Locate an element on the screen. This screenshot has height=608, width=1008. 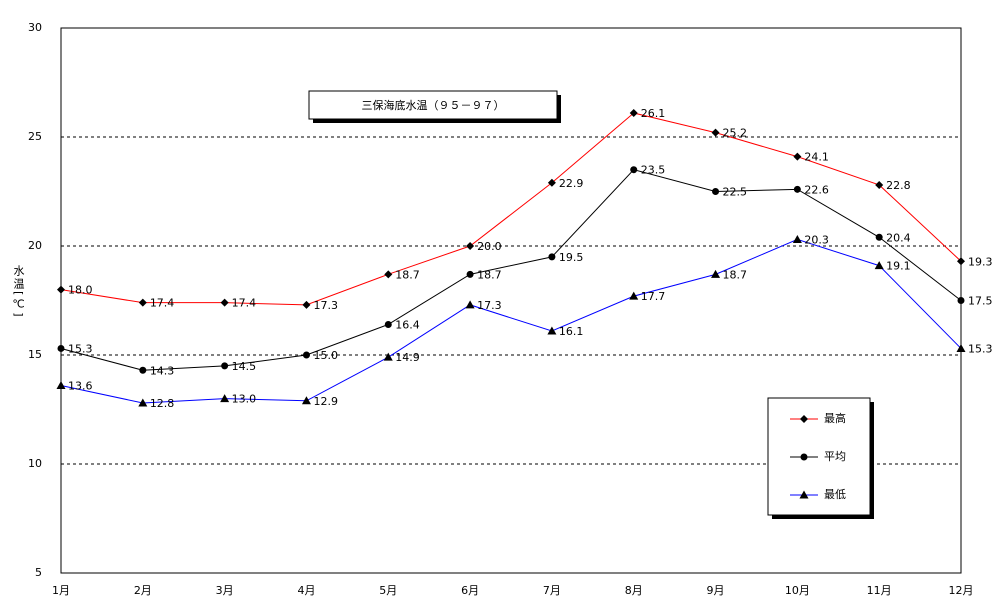
x-tick-label: 1月 is located at coordinates (61, 590).